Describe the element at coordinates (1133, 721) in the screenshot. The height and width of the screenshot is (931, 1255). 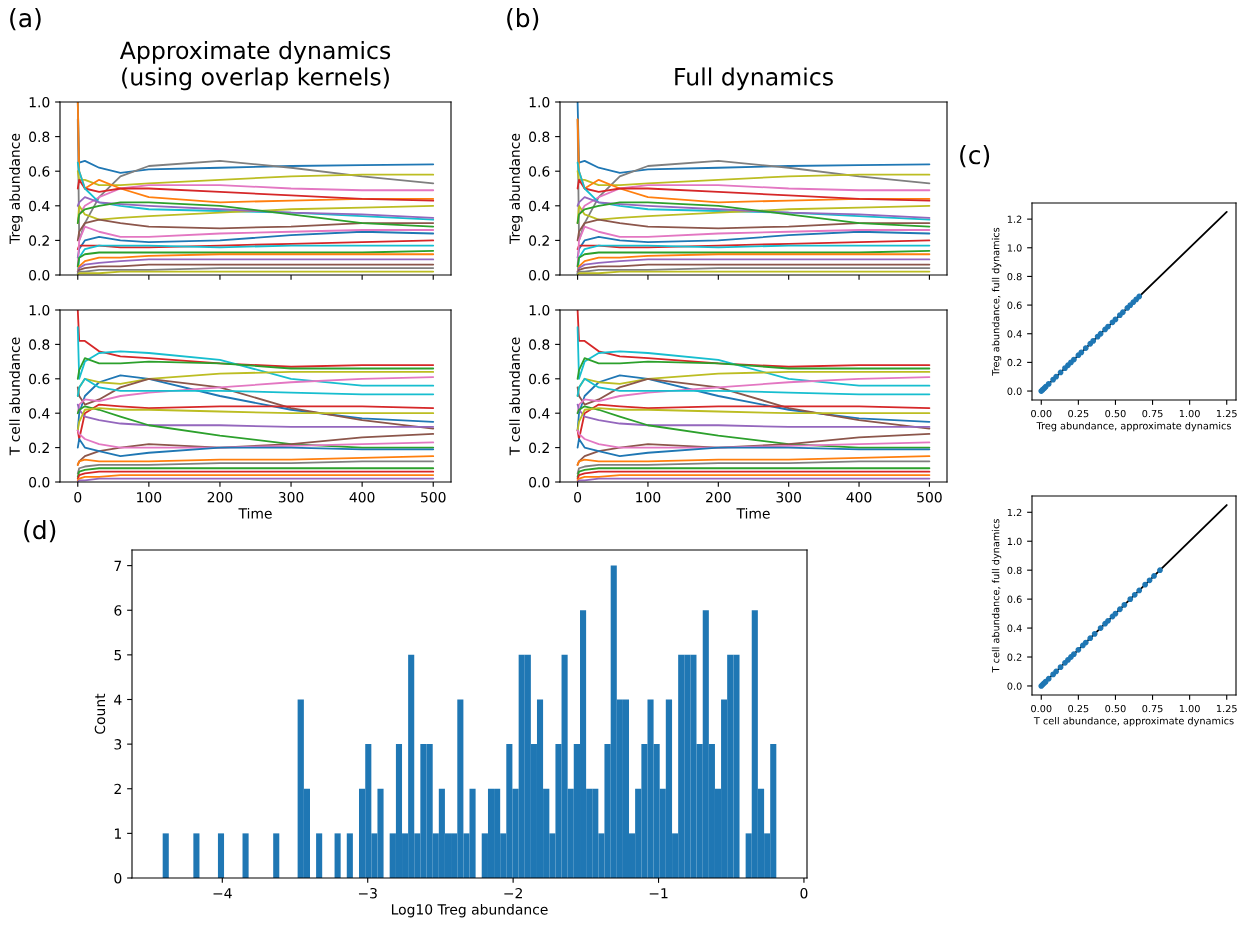
I see `x-axis-title: T cell abundance, approximate dynamics` at that location.